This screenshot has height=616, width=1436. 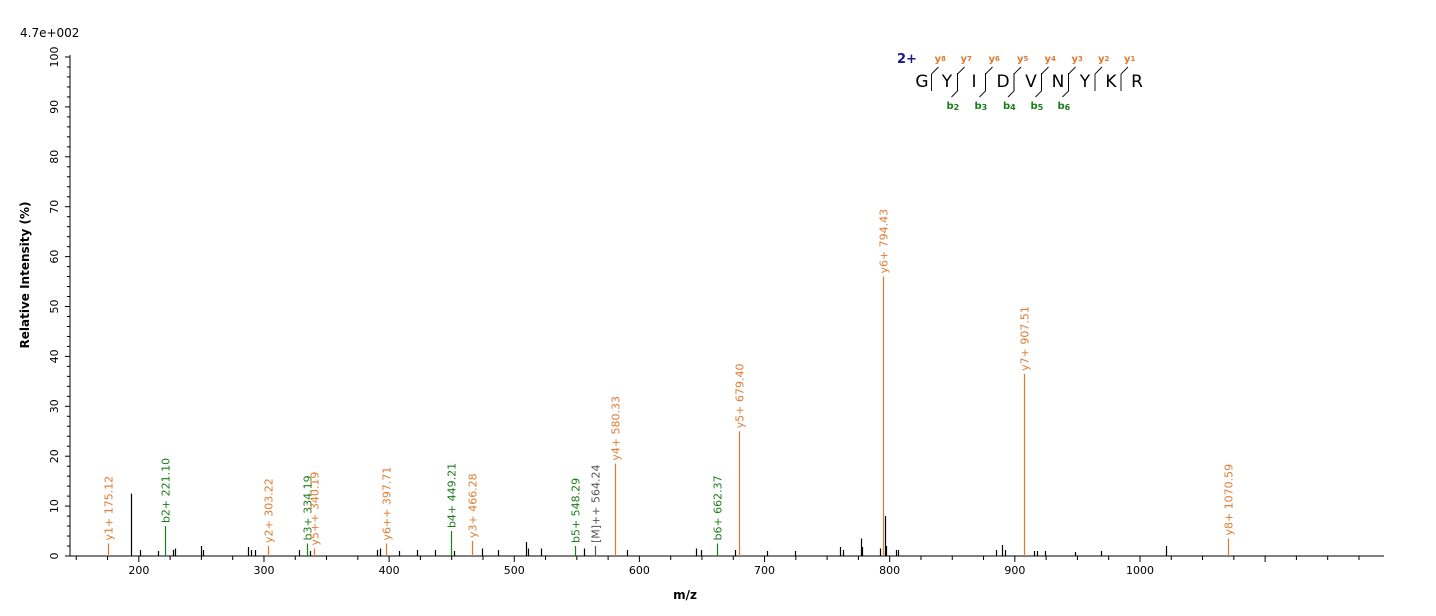 I want to click on sequence-residue: I, so click(x=973, y=82).